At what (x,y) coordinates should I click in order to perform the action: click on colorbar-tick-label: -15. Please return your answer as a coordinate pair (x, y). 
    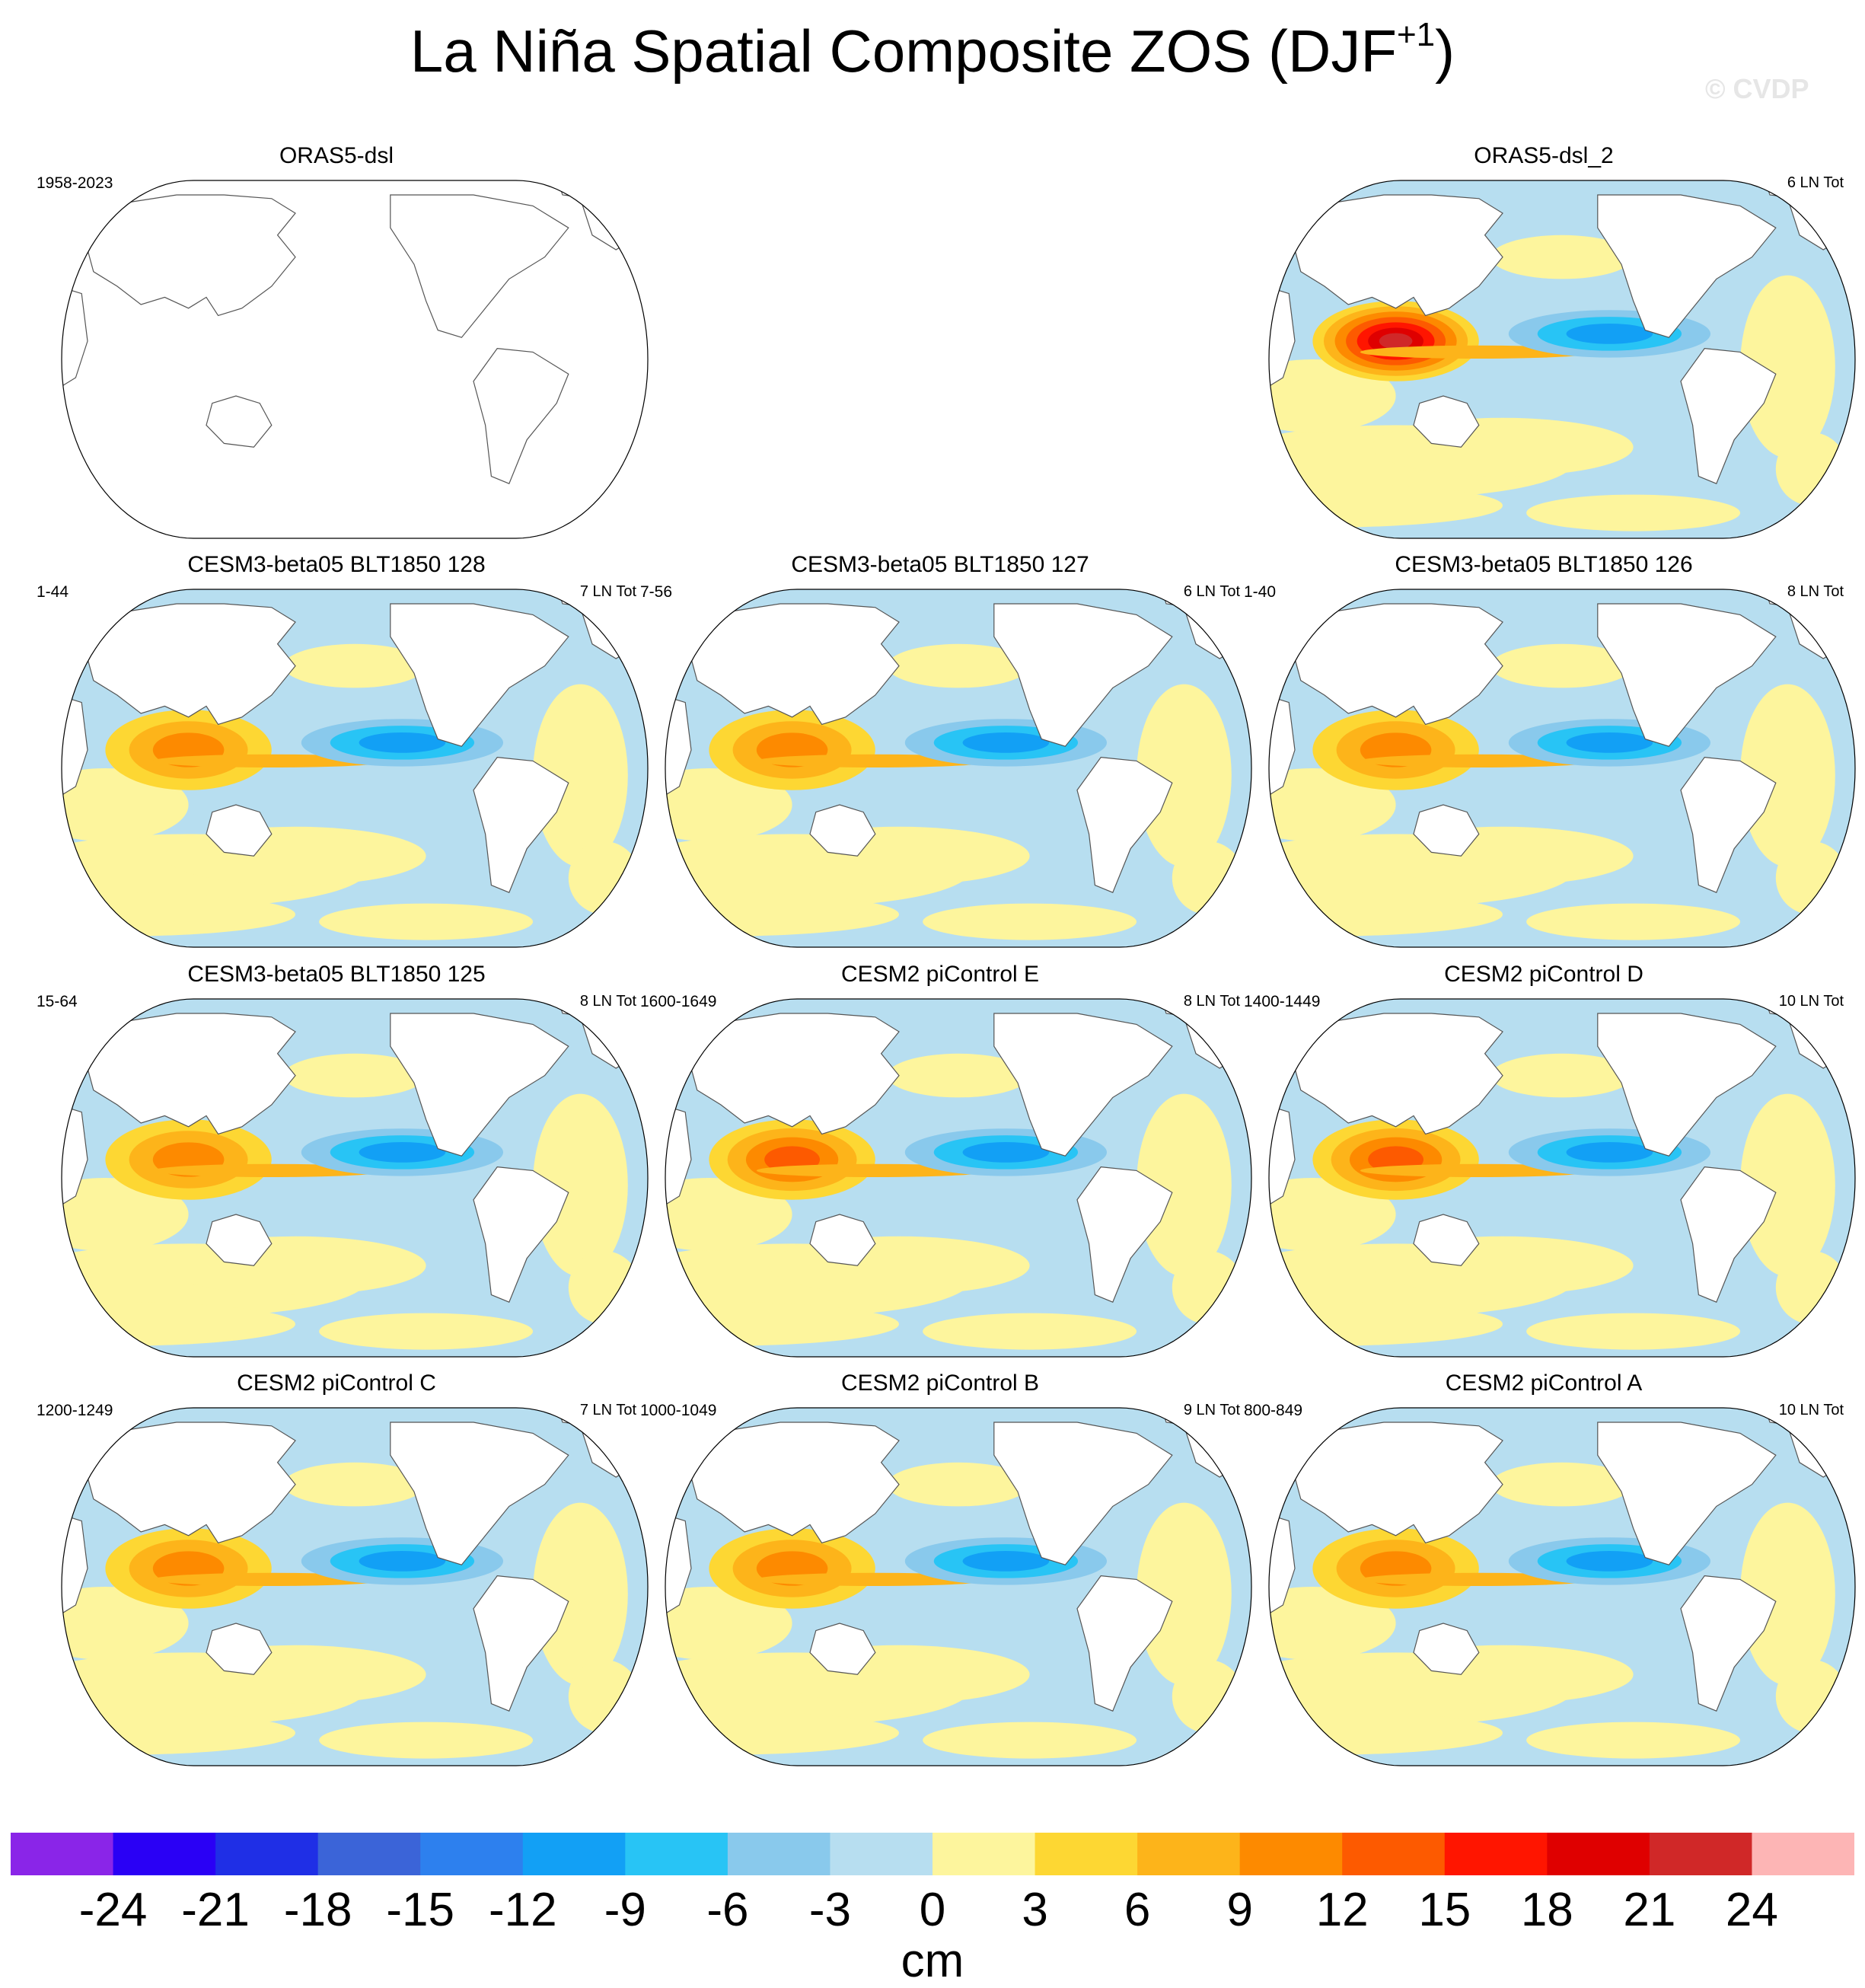
    Looking at the image, I should click on (420, 1910).